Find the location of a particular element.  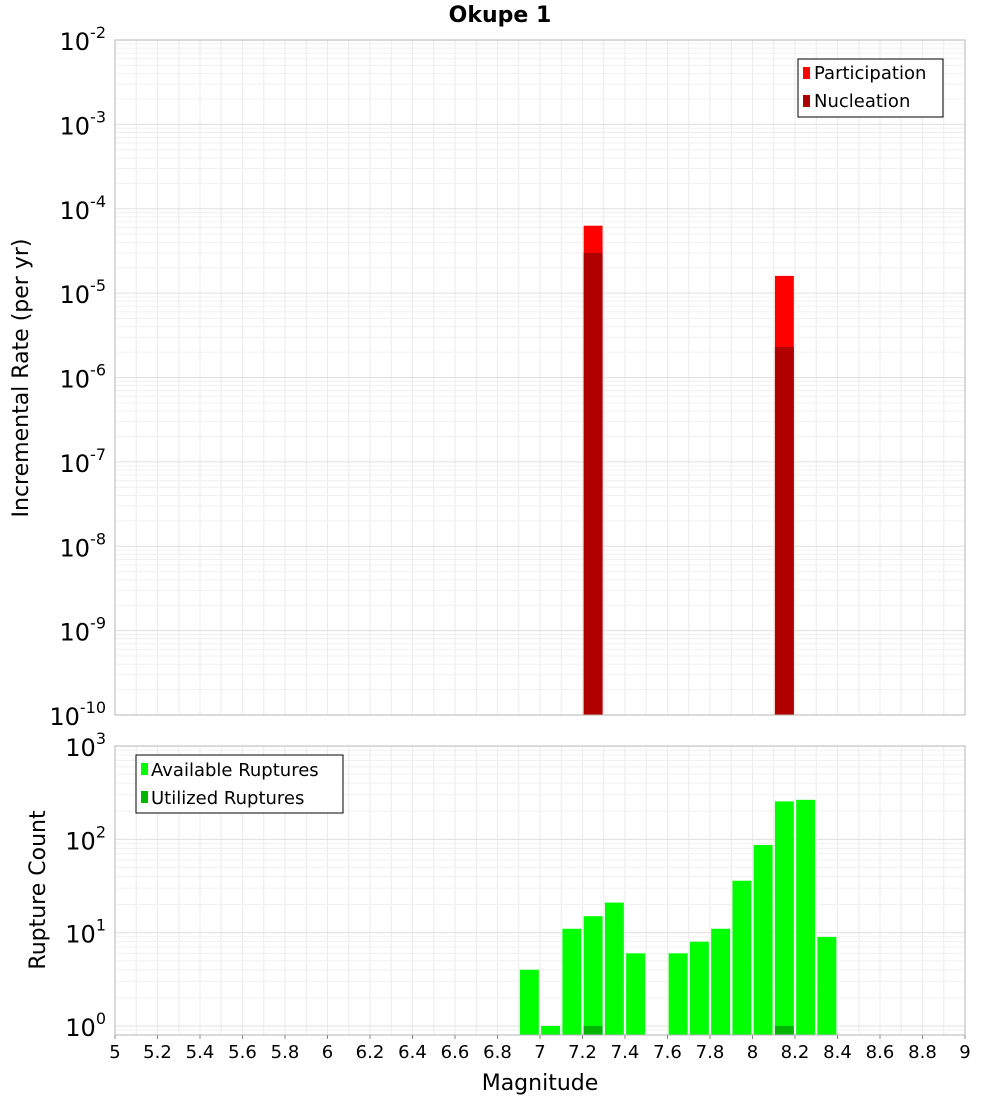

count-legend: Available Ruptures Utilized Ruptures is located at coordinates (239, 784).